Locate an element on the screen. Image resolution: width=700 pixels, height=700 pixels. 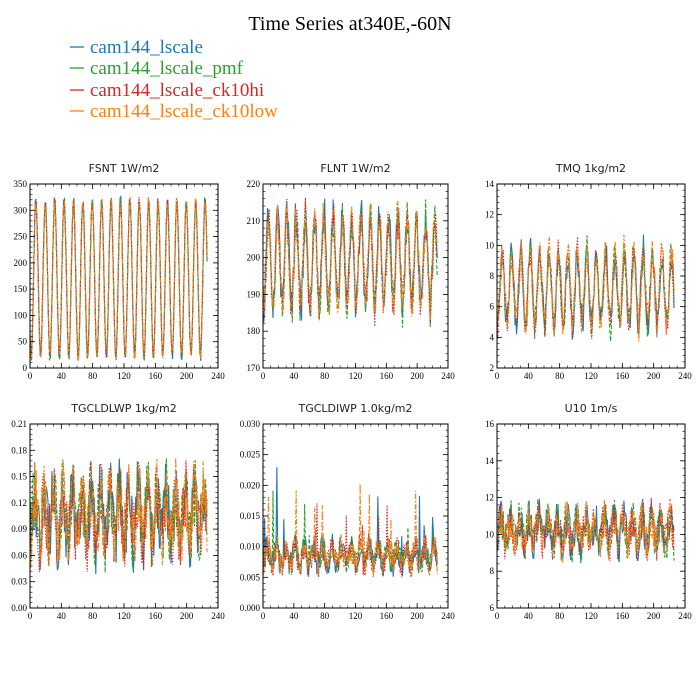
y-tick-label: 0.12 is located at coordinates (19, 503).